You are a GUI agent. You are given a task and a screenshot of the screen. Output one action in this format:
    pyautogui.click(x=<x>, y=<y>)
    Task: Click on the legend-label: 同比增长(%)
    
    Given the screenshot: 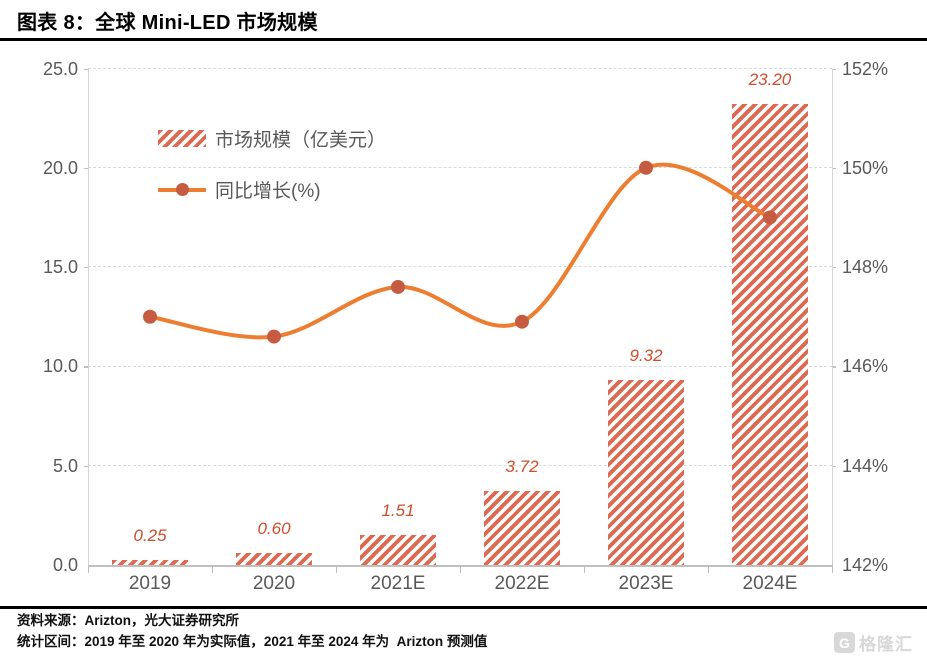 What is the action you would take?
    pyautogui.click(x=268, y=191)
    